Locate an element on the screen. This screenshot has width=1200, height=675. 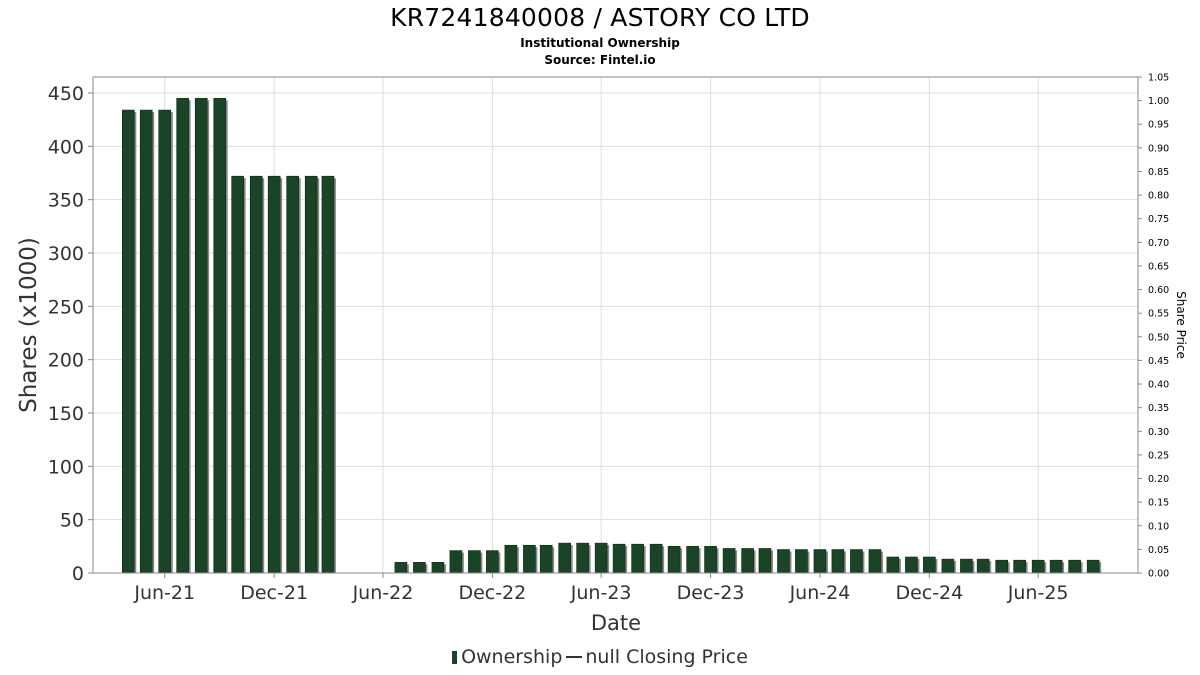
x-tick-label: Jun-25 is located at coordinates (1038, 593).